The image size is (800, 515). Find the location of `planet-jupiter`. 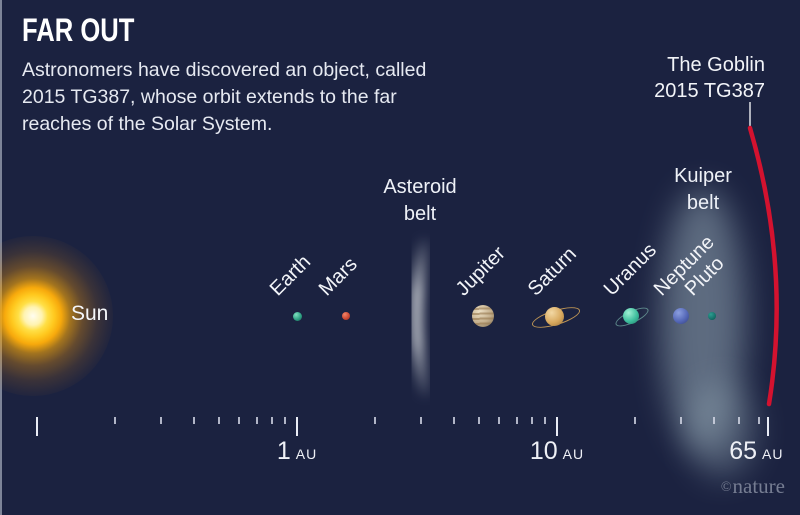

planet-jupiter is located at coordinates (483, 316).